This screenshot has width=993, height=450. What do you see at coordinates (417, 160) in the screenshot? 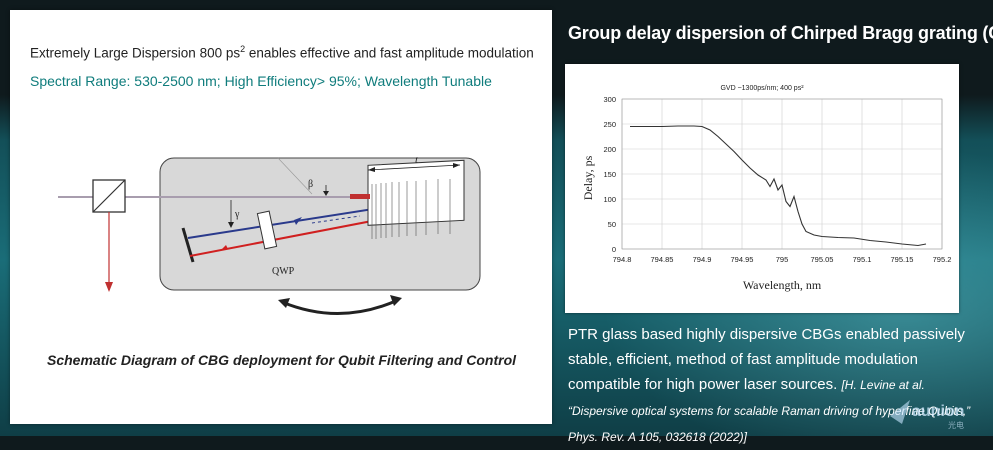
I see `t-label: t` at bounding box center [417, 160].